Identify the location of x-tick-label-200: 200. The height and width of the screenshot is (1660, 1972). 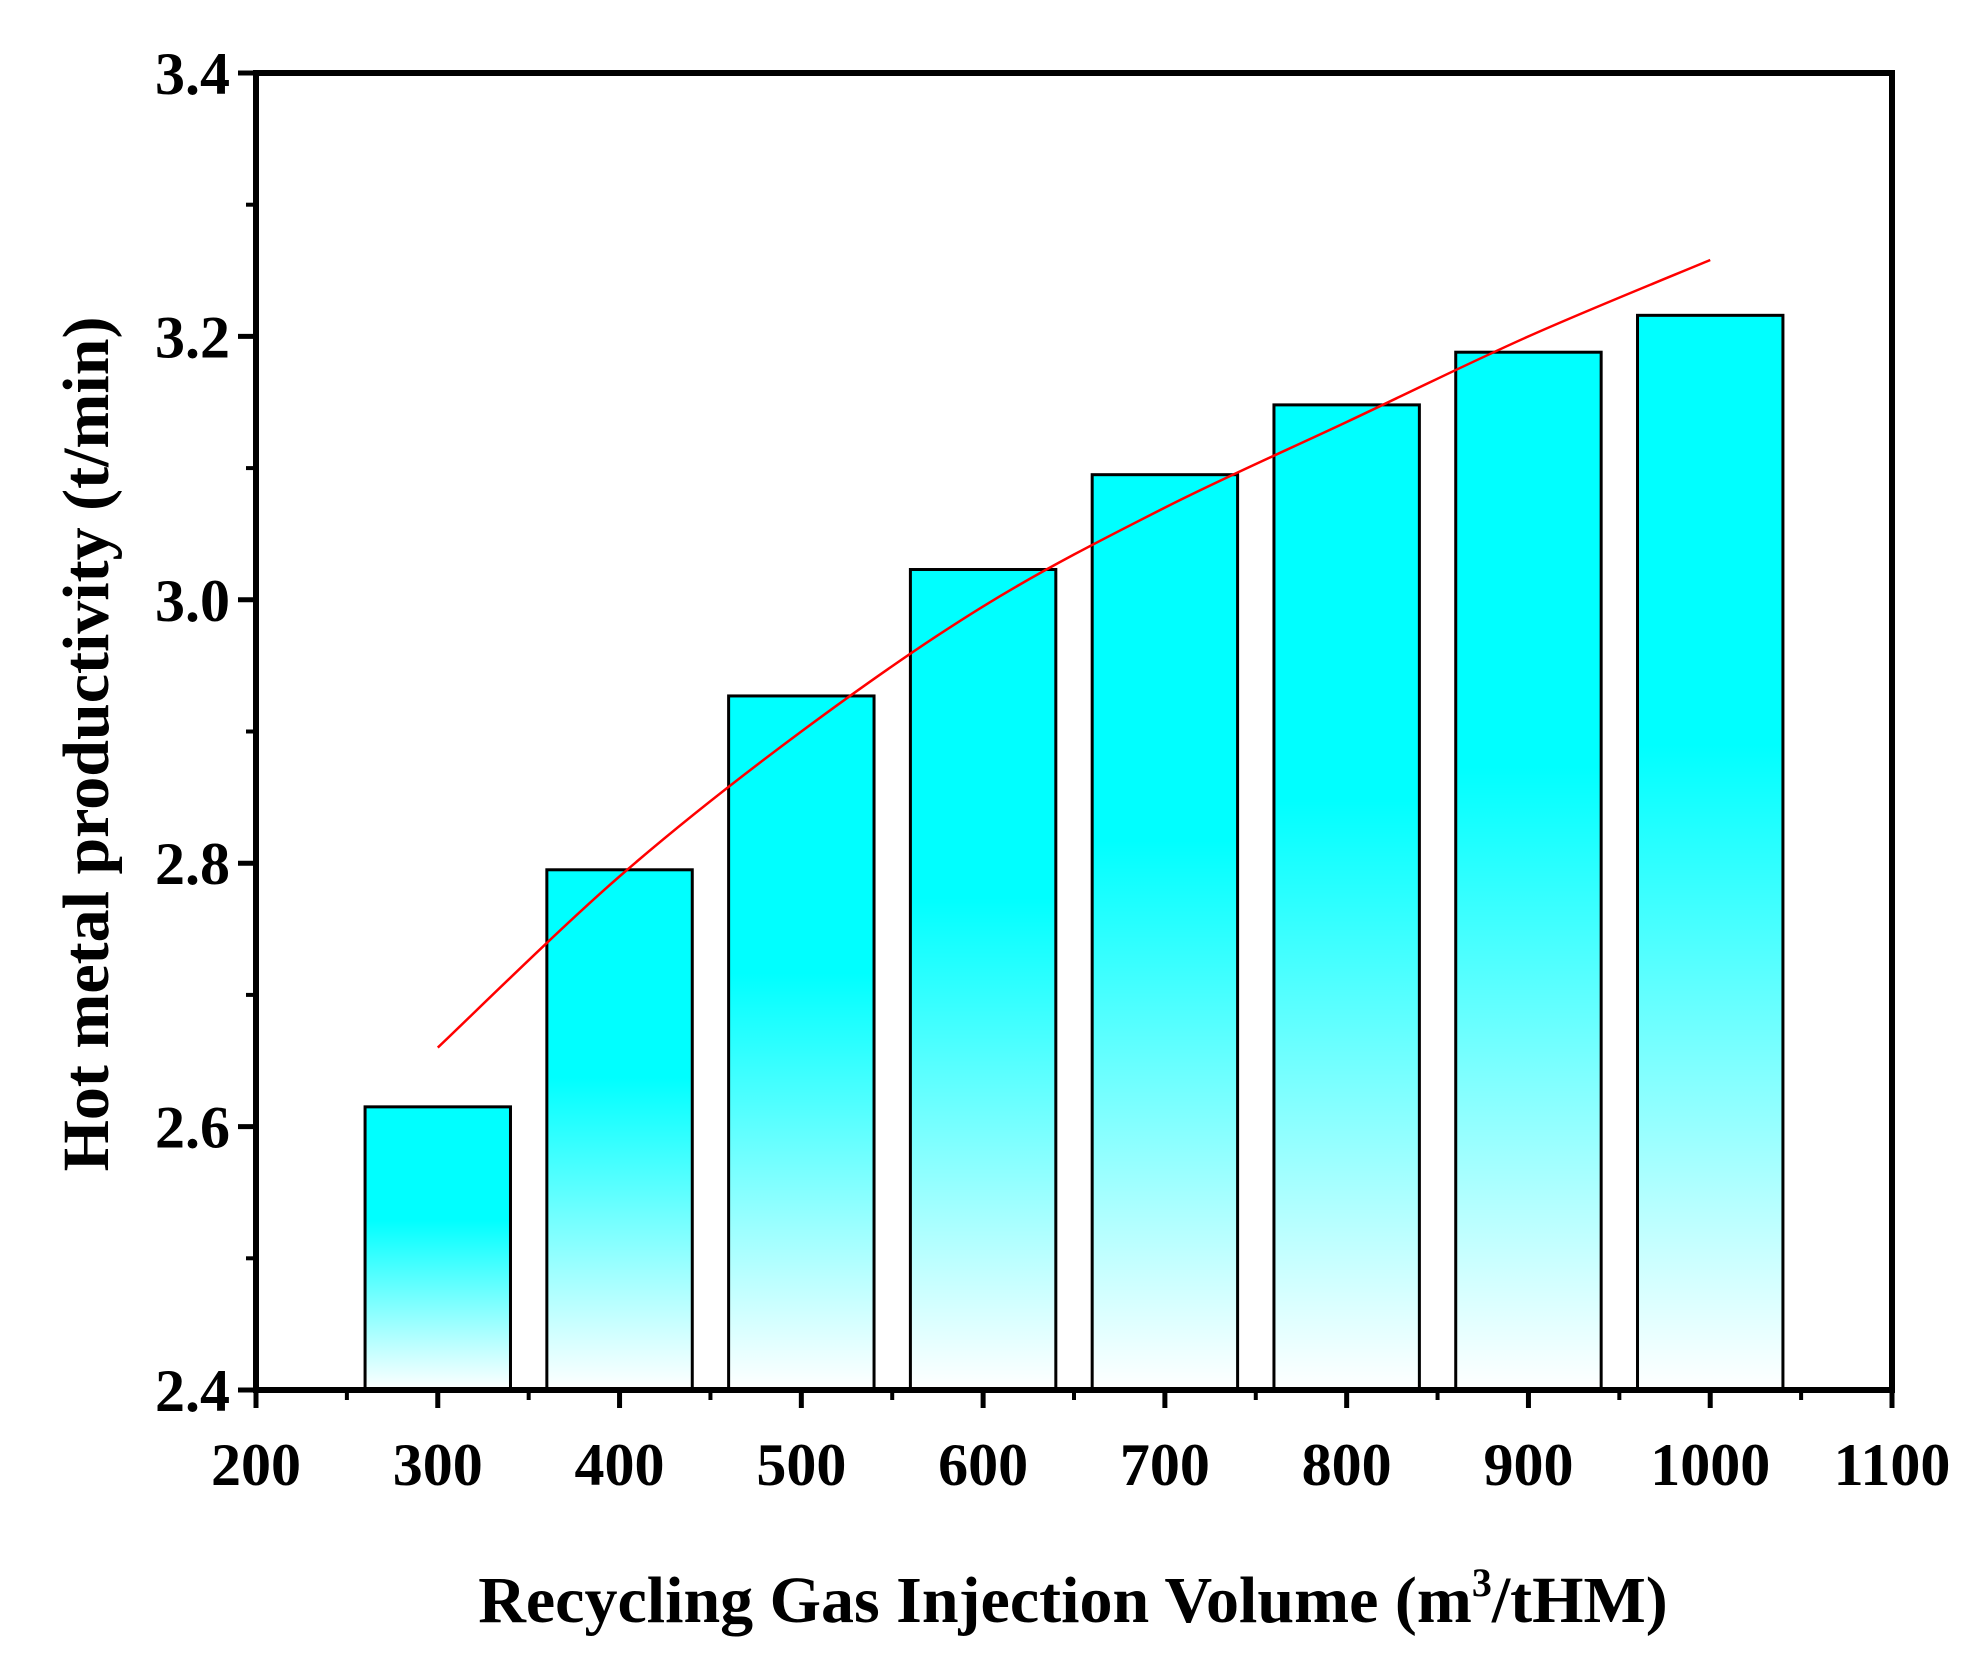
(256, 1465).